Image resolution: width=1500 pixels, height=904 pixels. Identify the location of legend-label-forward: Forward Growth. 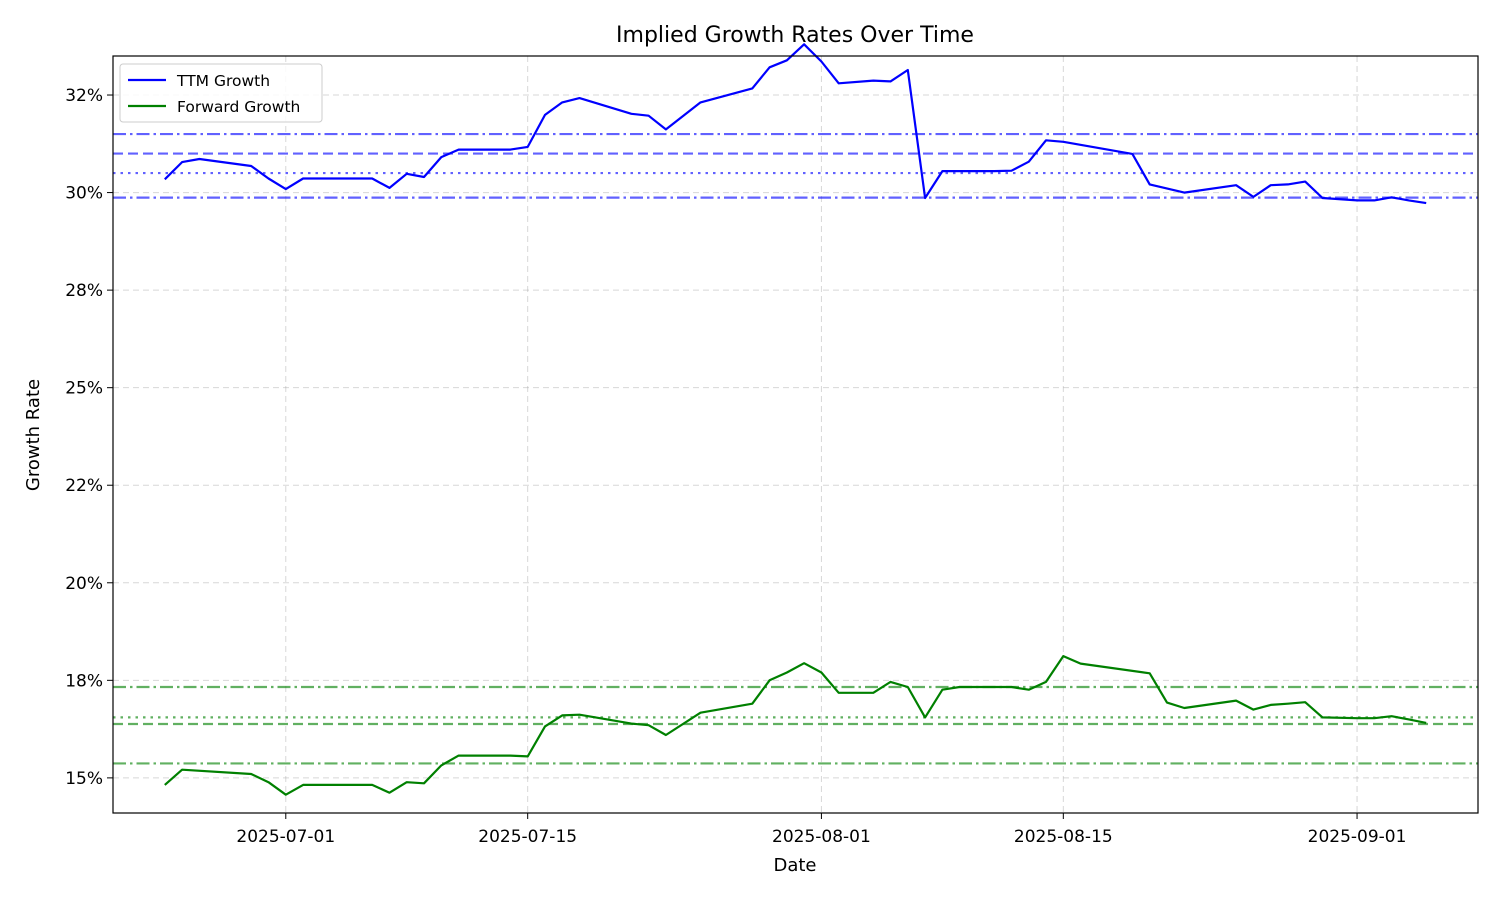
(238, 107).